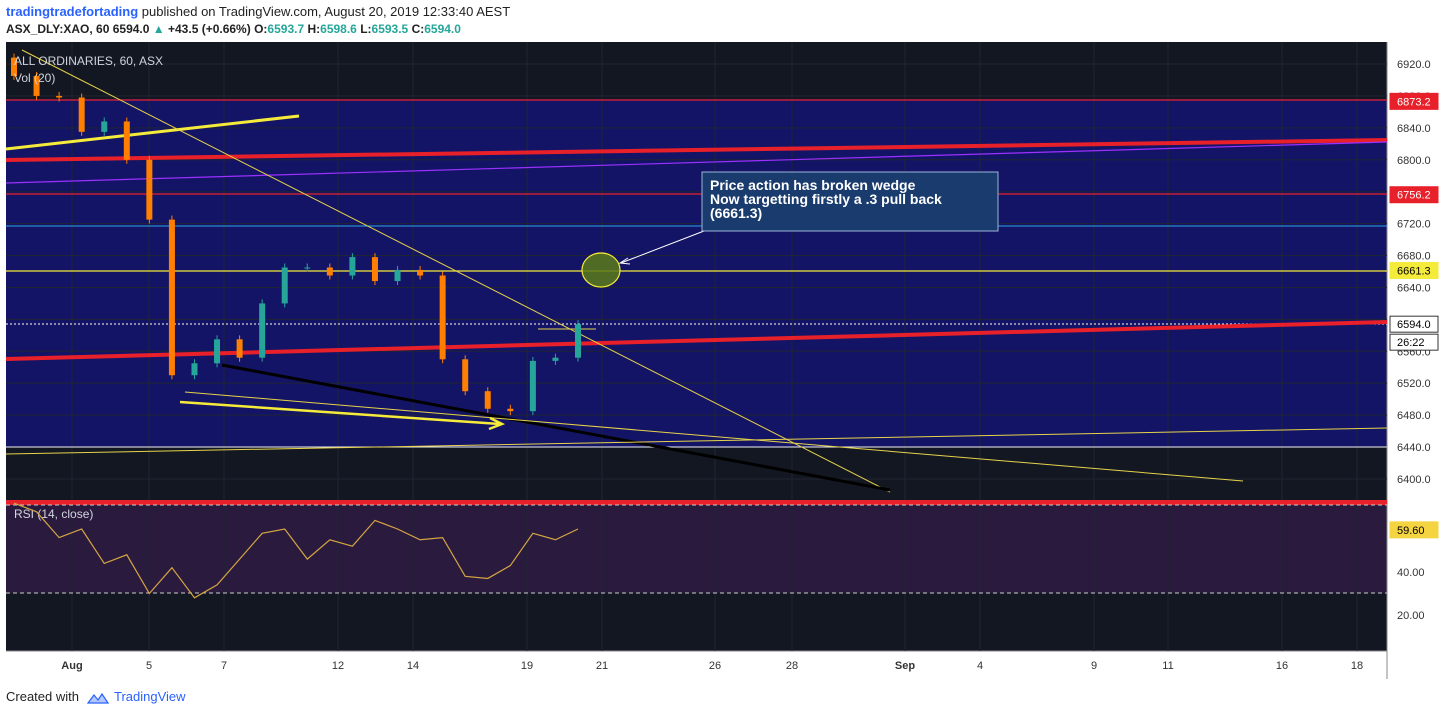  What do you see at coordinates (624, 261) in the screenshot?
I see `pointer-arrow-icon` at bounding box center [624, 261].